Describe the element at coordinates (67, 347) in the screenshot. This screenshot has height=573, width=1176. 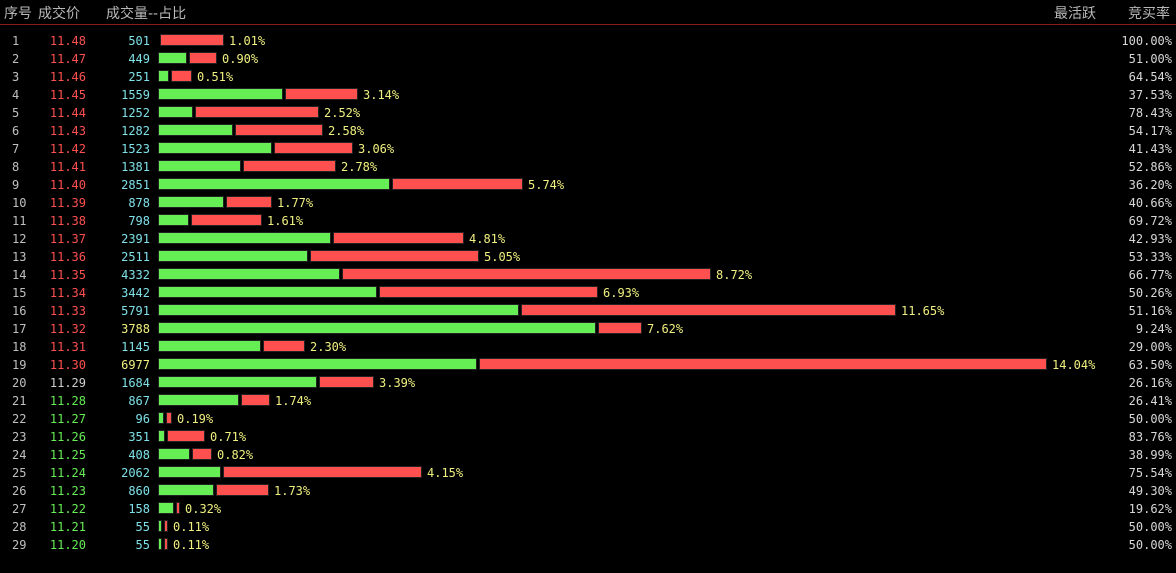
I see `row-price: 11.31` at that location.